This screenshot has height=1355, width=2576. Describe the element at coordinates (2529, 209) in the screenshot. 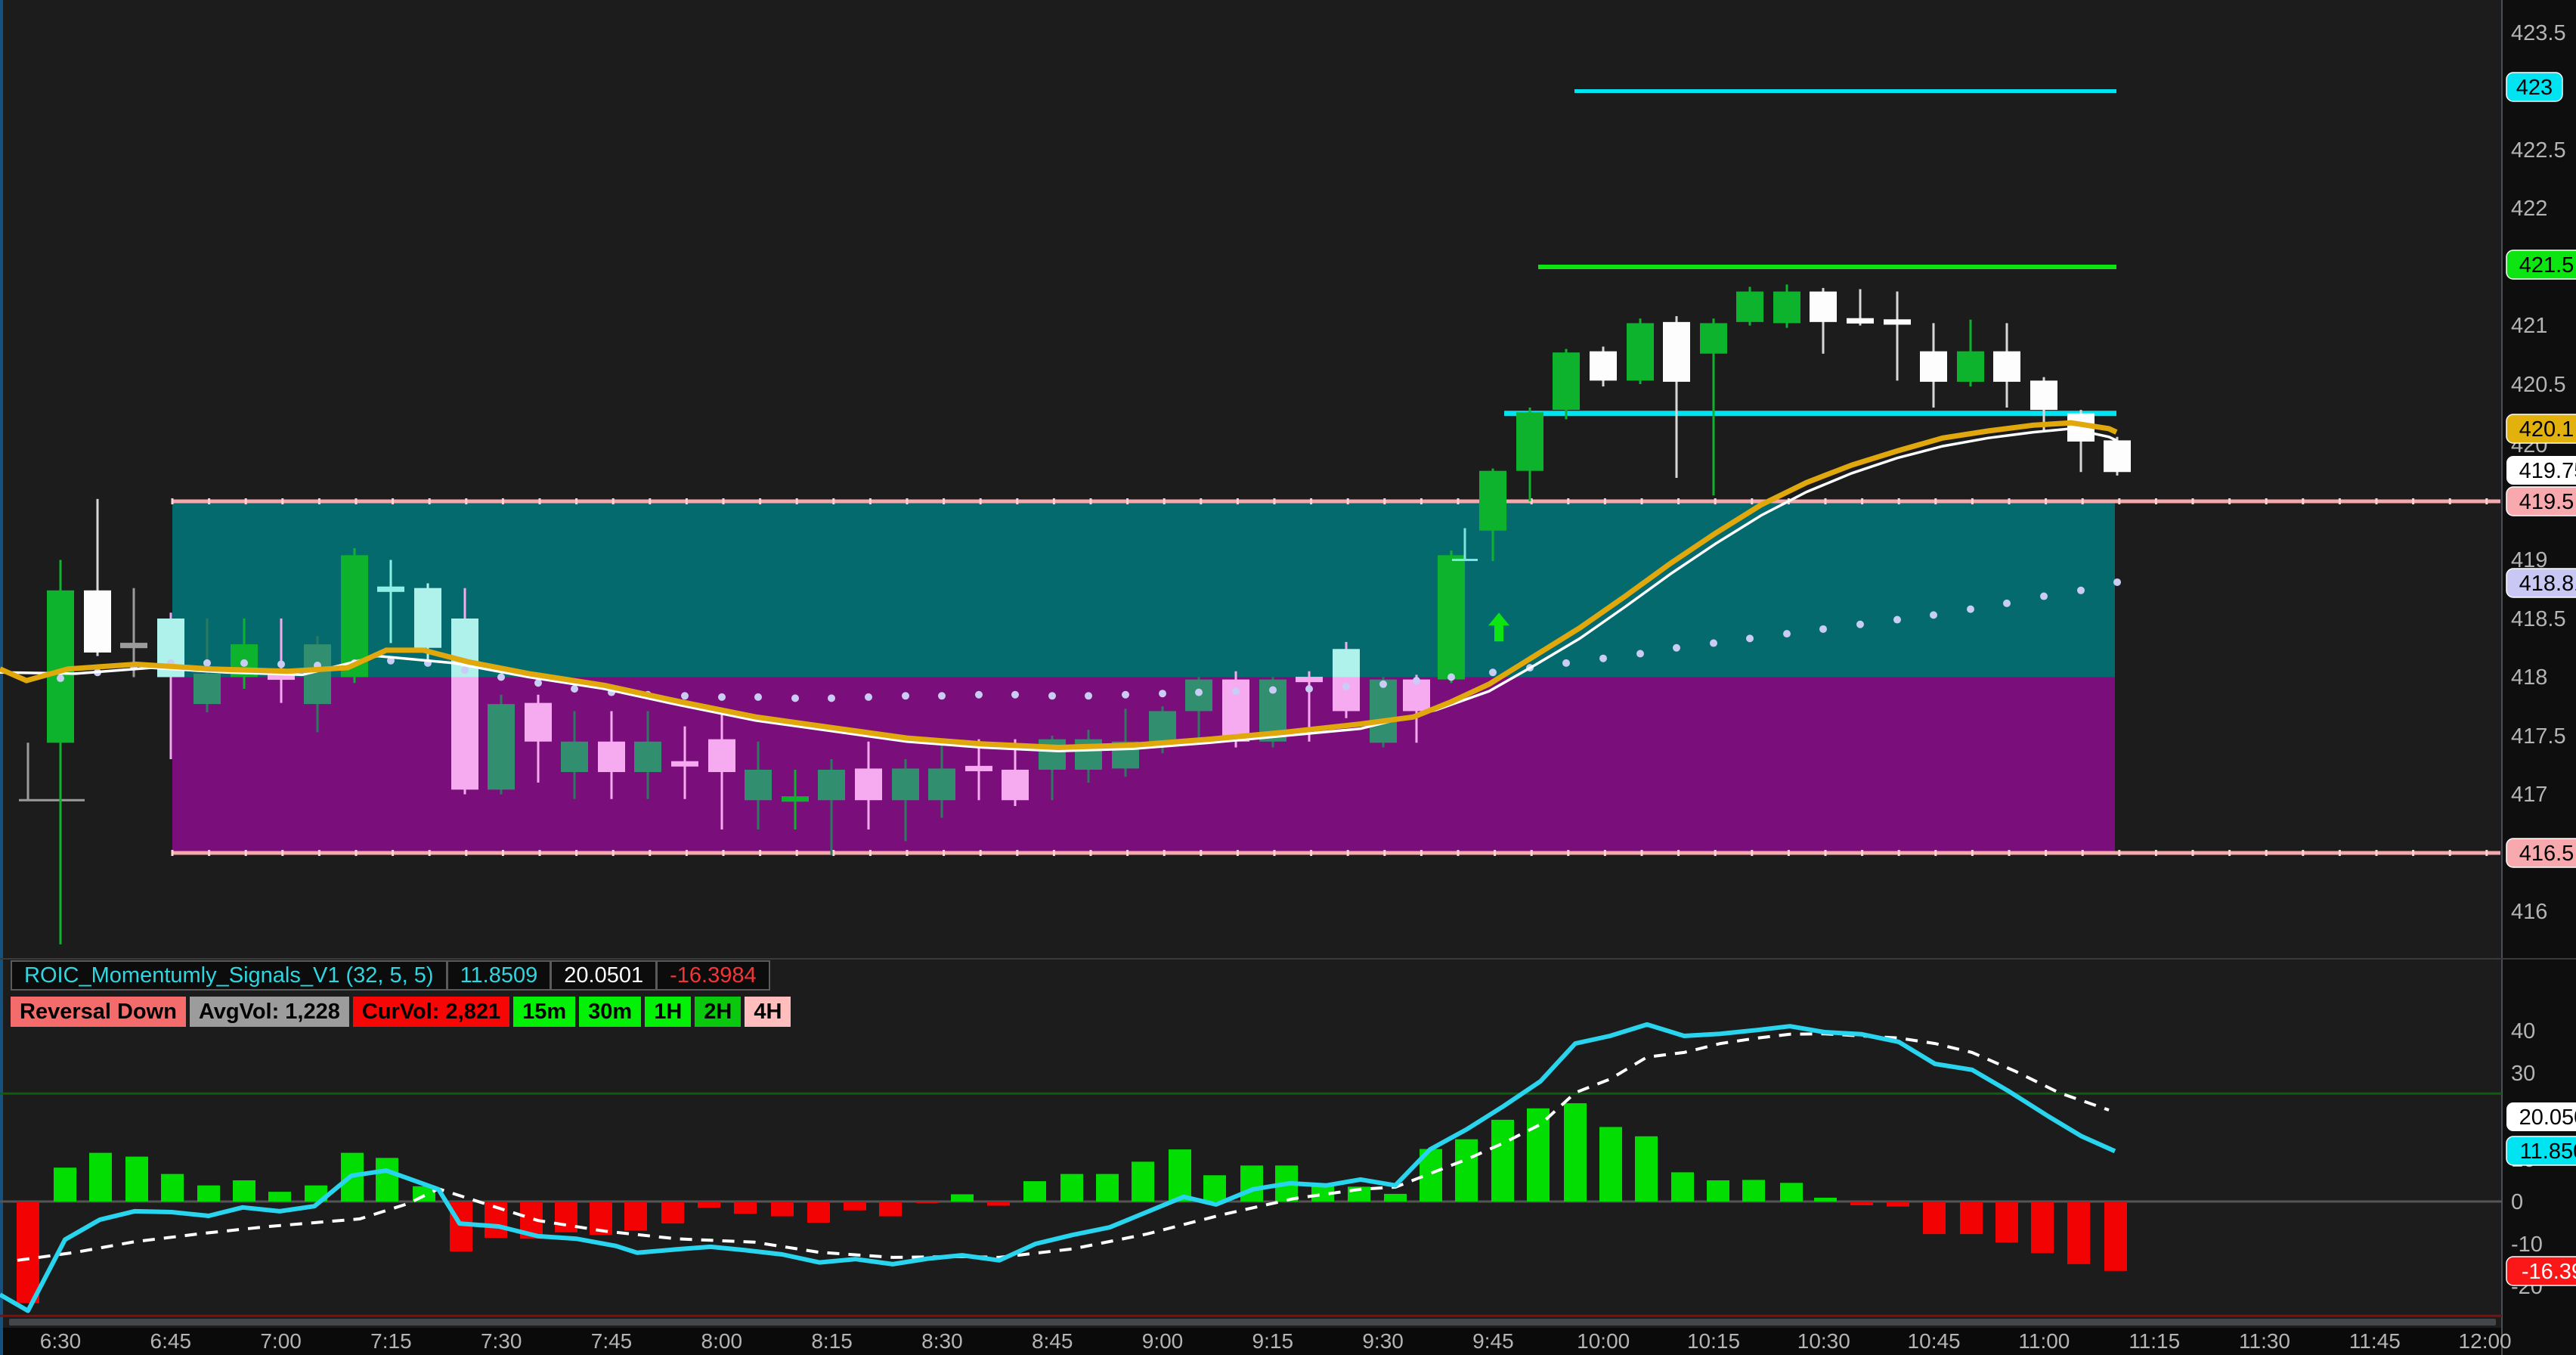

I see `price-axis-tick-label: 422` at that location.